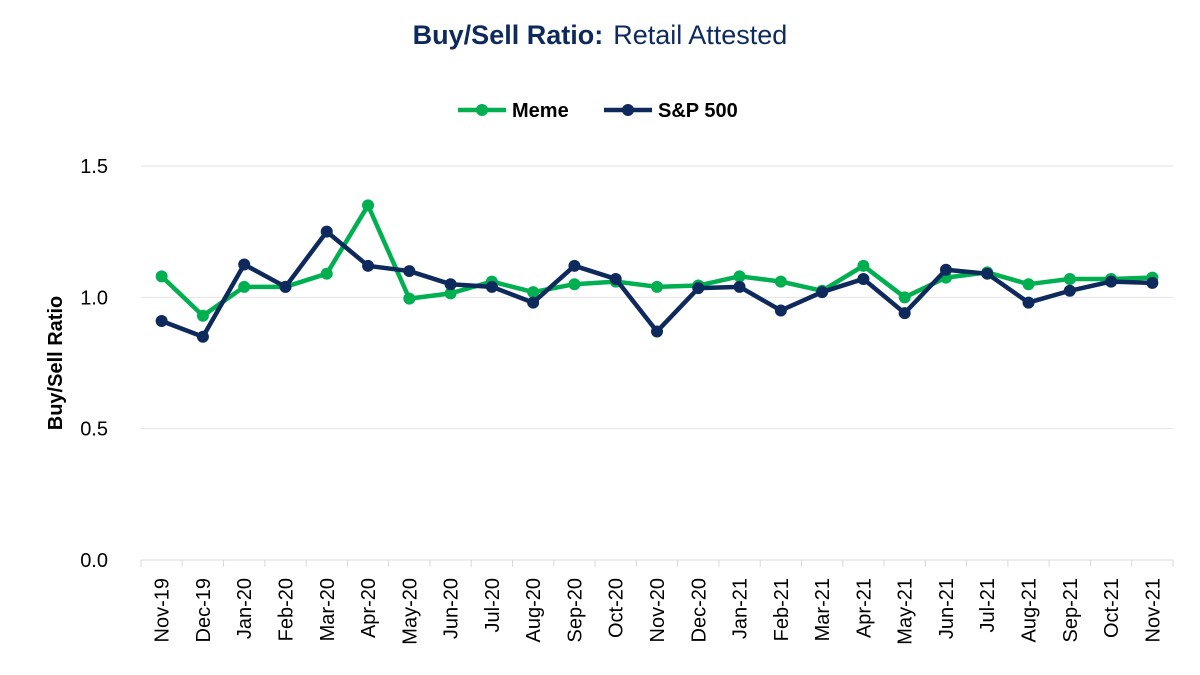 This screenshot has width=1200, height=675. I want to click on series-line, so click(656, 260).